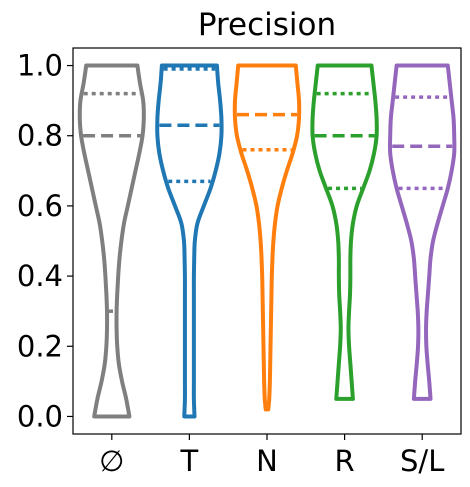 Image resolution: width=470 pixels, height=487 pixels. Describe the element at coordinates (422, 461) in the screenshot. I see `x-tick-label: S/L` at that location.